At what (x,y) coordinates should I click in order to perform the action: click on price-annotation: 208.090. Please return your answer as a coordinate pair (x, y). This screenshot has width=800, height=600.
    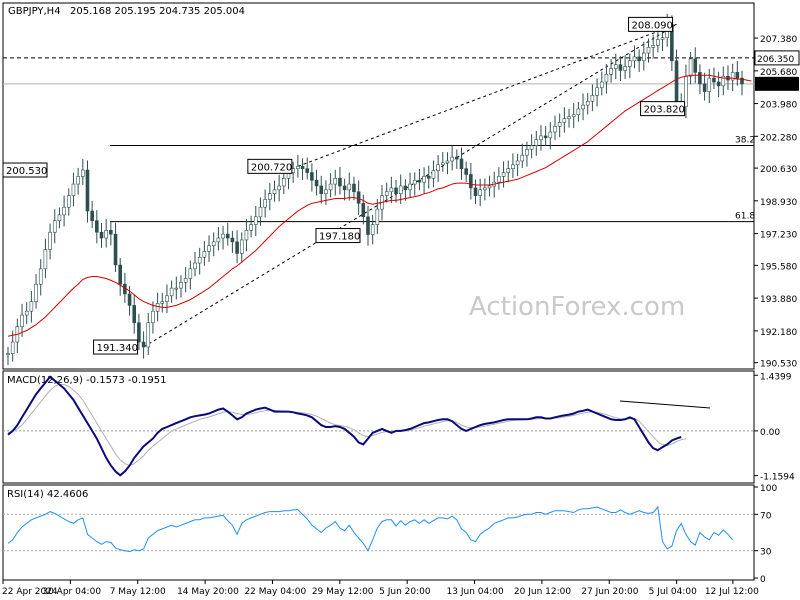
    Looking at the image, I should click on (652, 25).